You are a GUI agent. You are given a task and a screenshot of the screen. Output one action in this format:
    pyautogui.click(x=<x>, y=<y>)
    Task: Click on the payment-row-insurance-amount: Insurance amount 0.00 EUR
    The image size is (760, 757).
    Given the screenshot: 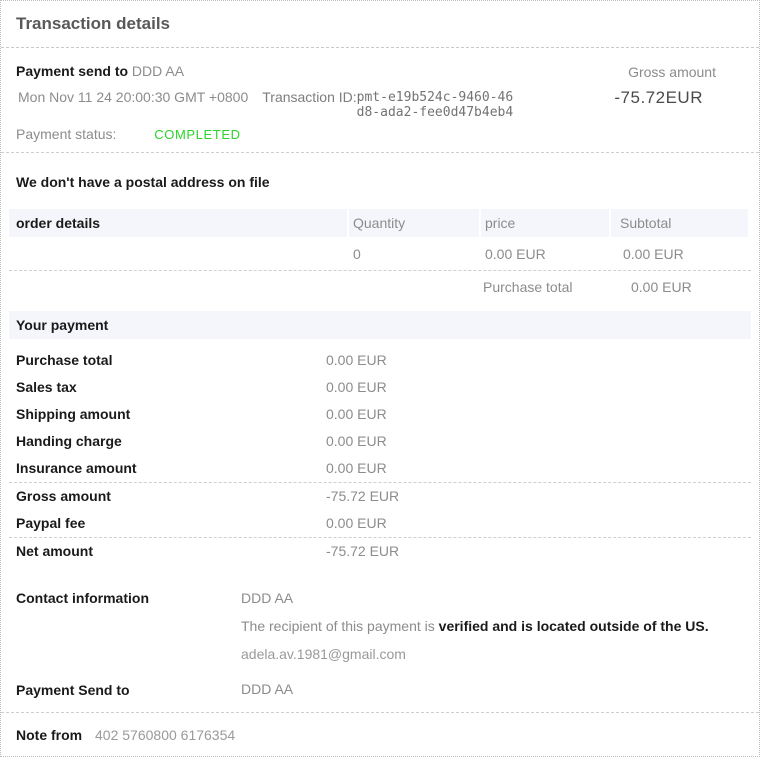 What is the action you would take?
    pyautogui.click(x=380, y=468)
    